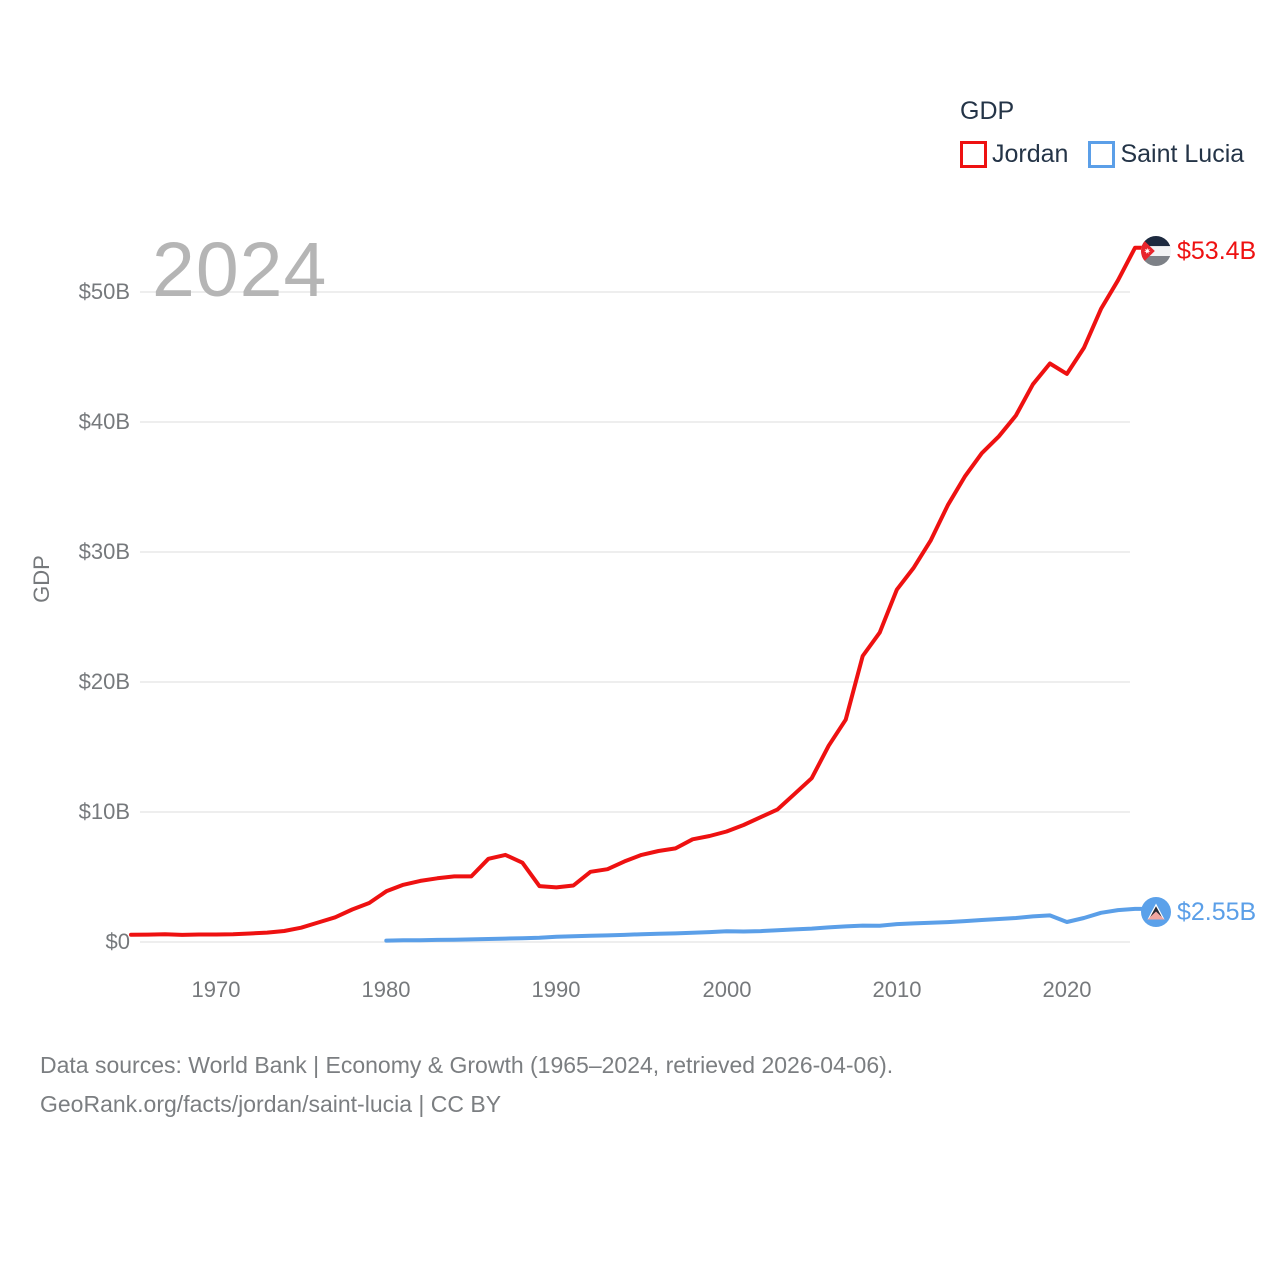 The height and width of the screenshot is (1280, 1280). I want to click on saint-lucia-end-value-label: $2.55B, so click(1217, 912).